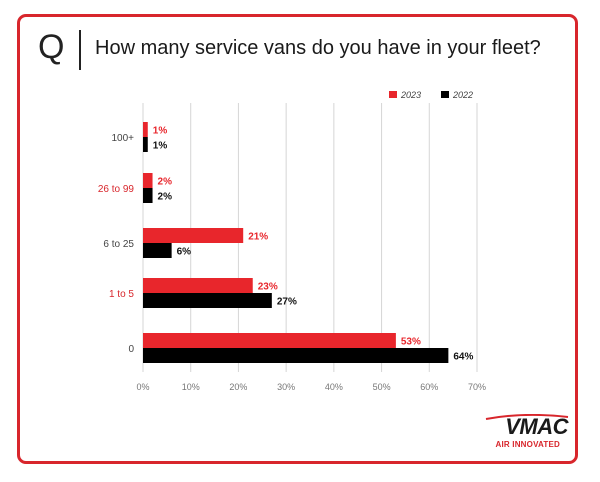 The width and height of the screenshot is (600, 482). I want to click on x-tick-label: 70%, so click(477, 387).